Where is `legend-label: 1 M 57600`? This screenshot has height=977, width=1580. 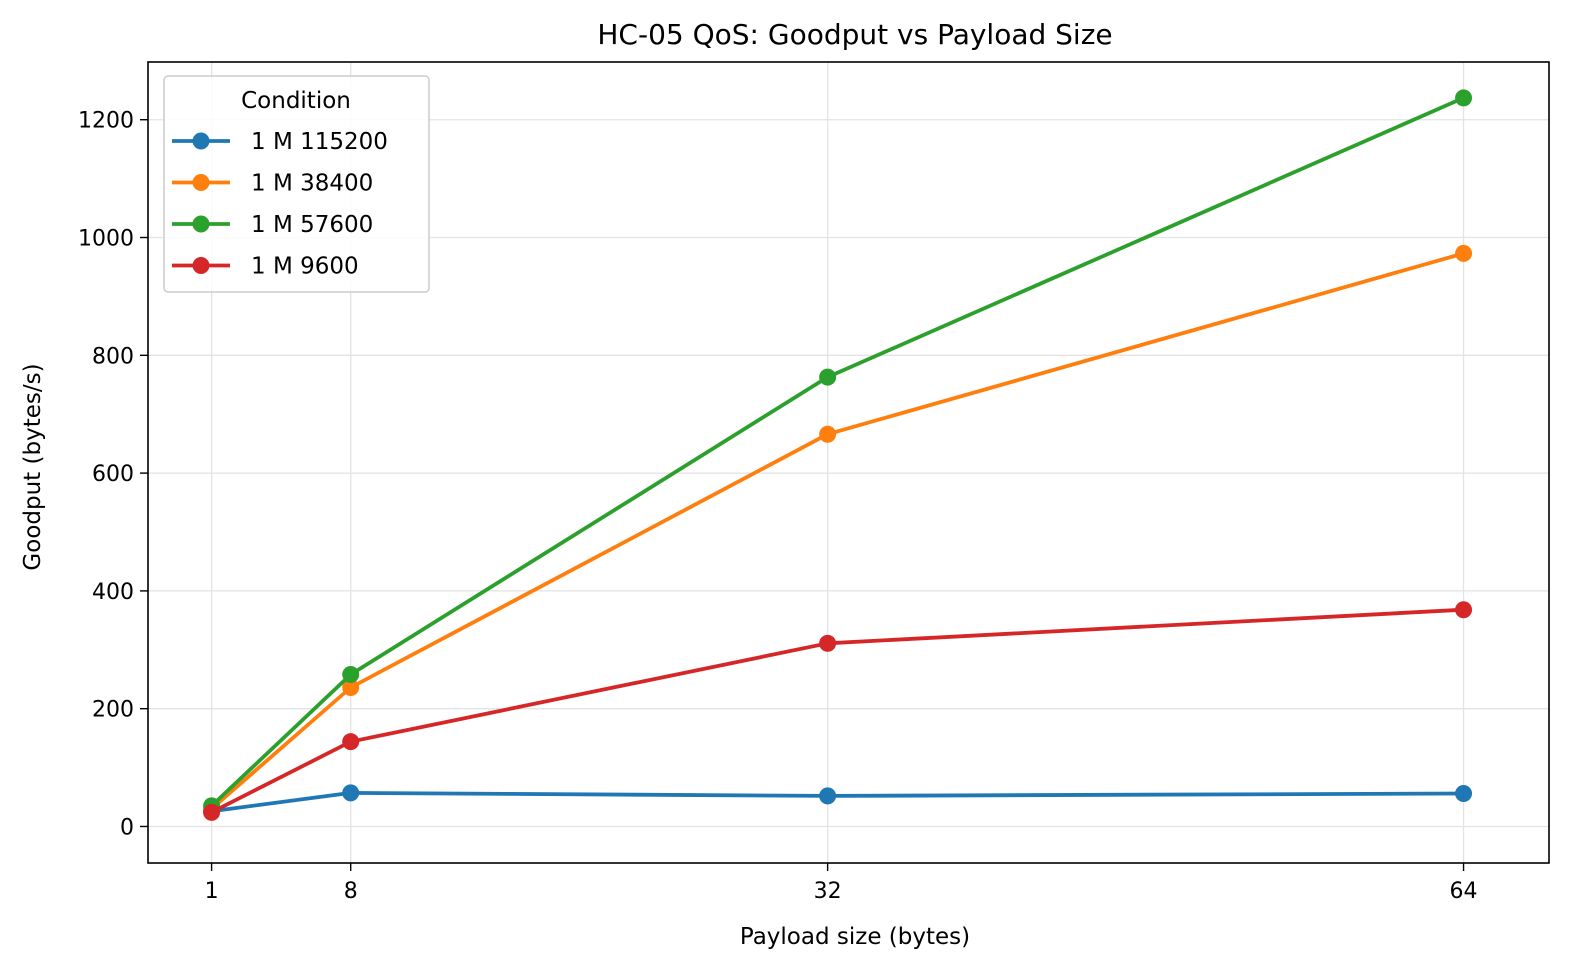 legend-label: 1 M 57600 is located at coordinates (312, 225).